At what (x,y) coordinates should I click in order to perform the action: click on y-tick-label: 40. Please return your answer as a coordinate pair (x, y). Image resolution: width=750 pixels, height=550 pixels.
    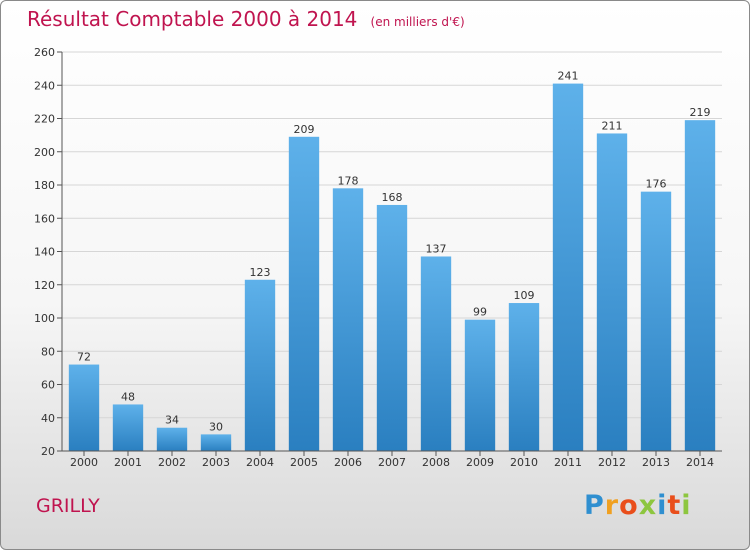
    Looking at the image, I should click on (48, 418).